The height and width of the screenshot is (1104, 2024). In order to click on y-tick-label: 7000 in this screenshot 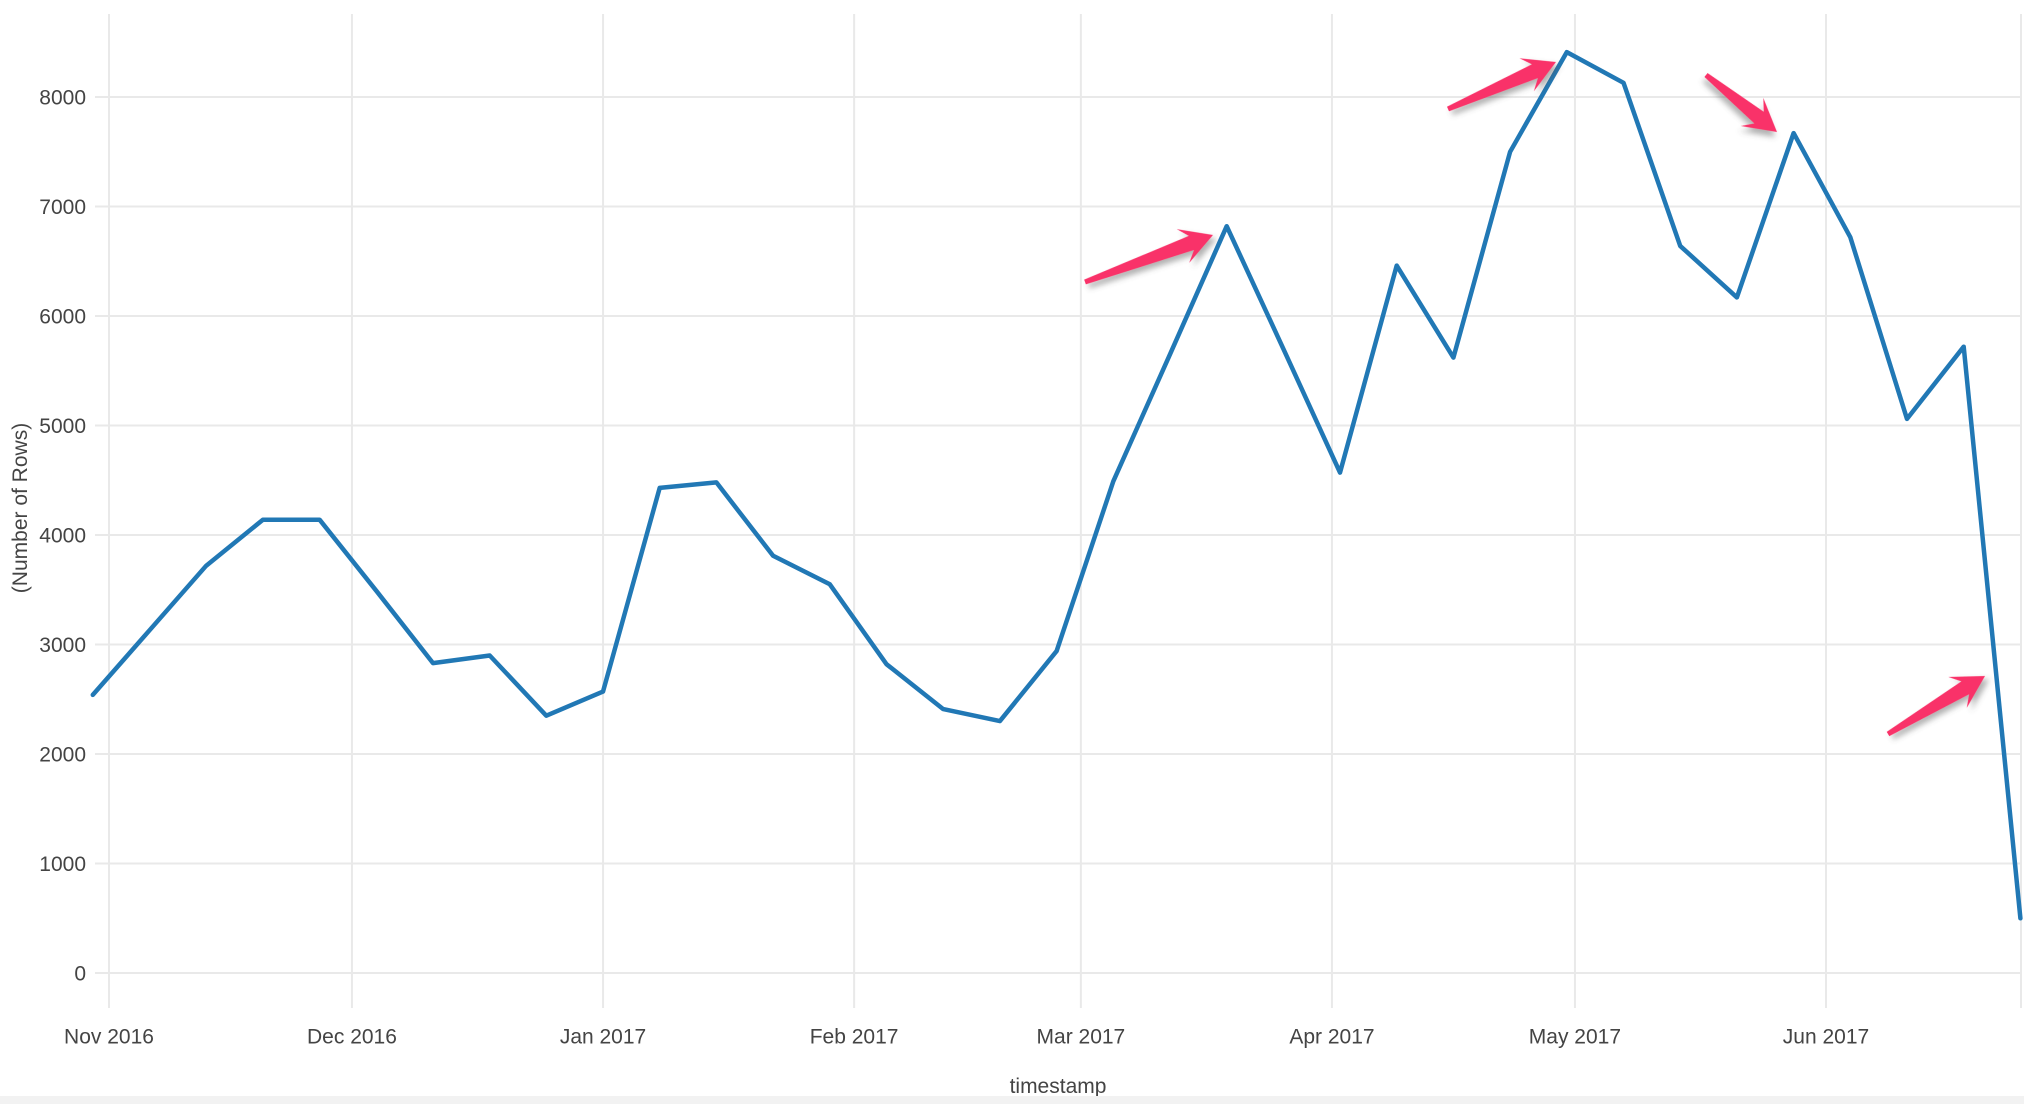, I will do `click(62, 207)`.